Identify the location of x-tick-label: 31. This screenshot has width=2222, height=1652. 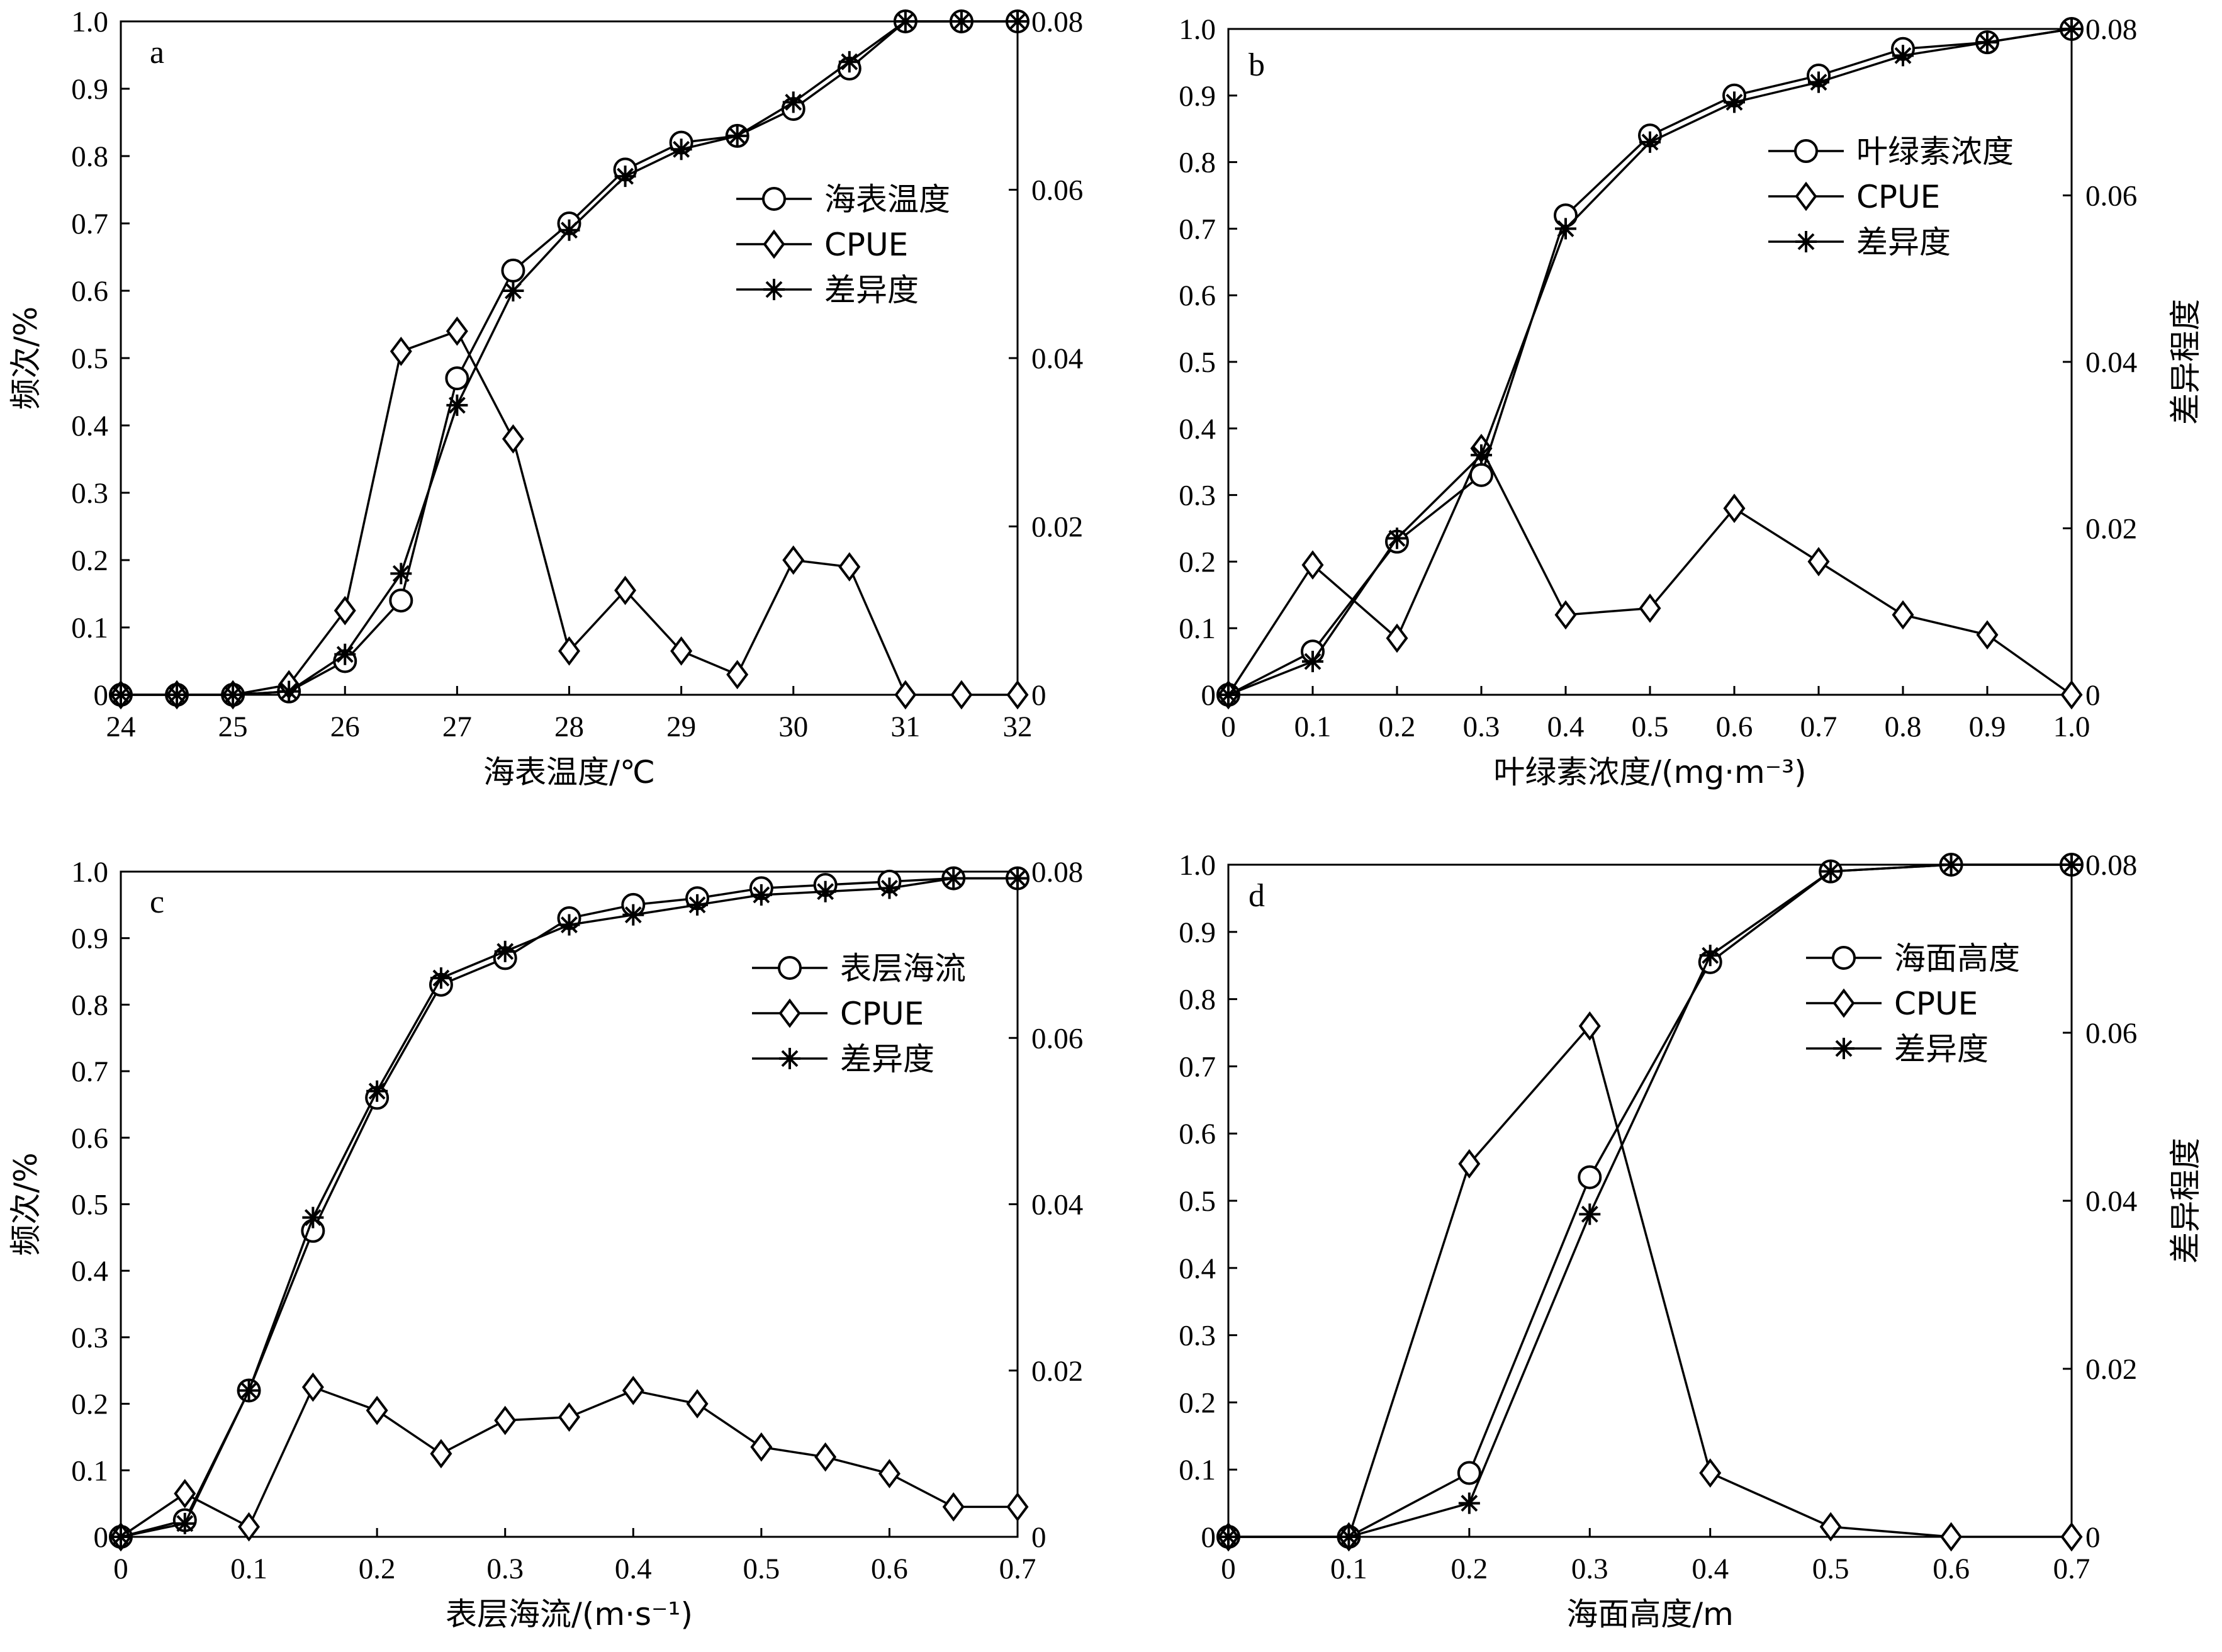
(905, 727).